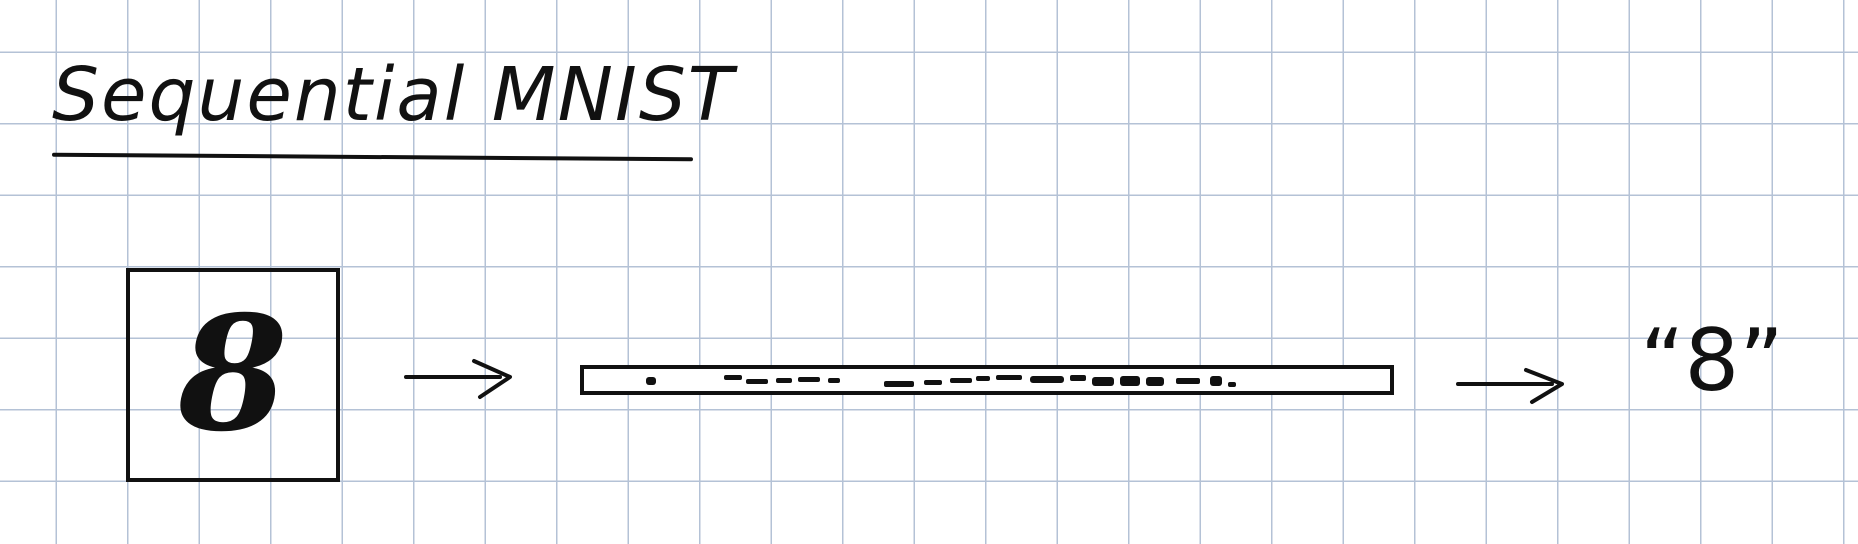 The height and width of the screenshot is (544, 1858). I want to click on input-image-box: 8, so click(233, 375).